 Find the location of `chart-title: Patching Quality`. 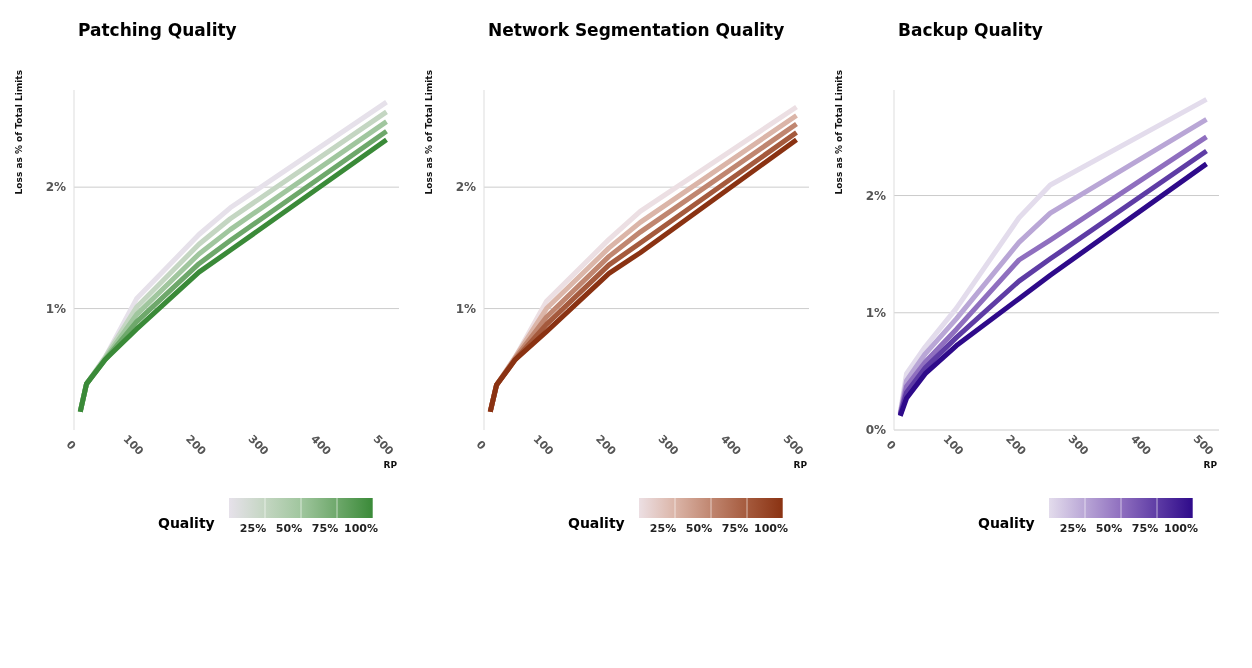

chart-title: Patching Quality is located at coordinates (158, 31).